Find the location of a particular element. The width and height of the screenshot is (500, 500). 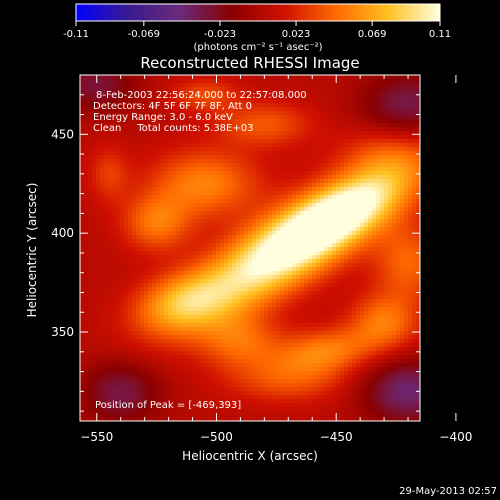

info-detectors: Detectors: 4F 5F 6F 7F 8F, Att 0 is located at coordinates (172, 106).